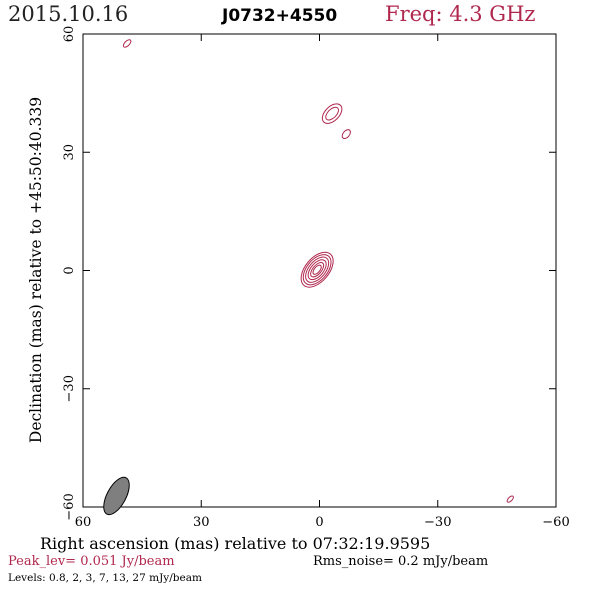  I want to click on x-tick-label: 60, so click(83, 522).